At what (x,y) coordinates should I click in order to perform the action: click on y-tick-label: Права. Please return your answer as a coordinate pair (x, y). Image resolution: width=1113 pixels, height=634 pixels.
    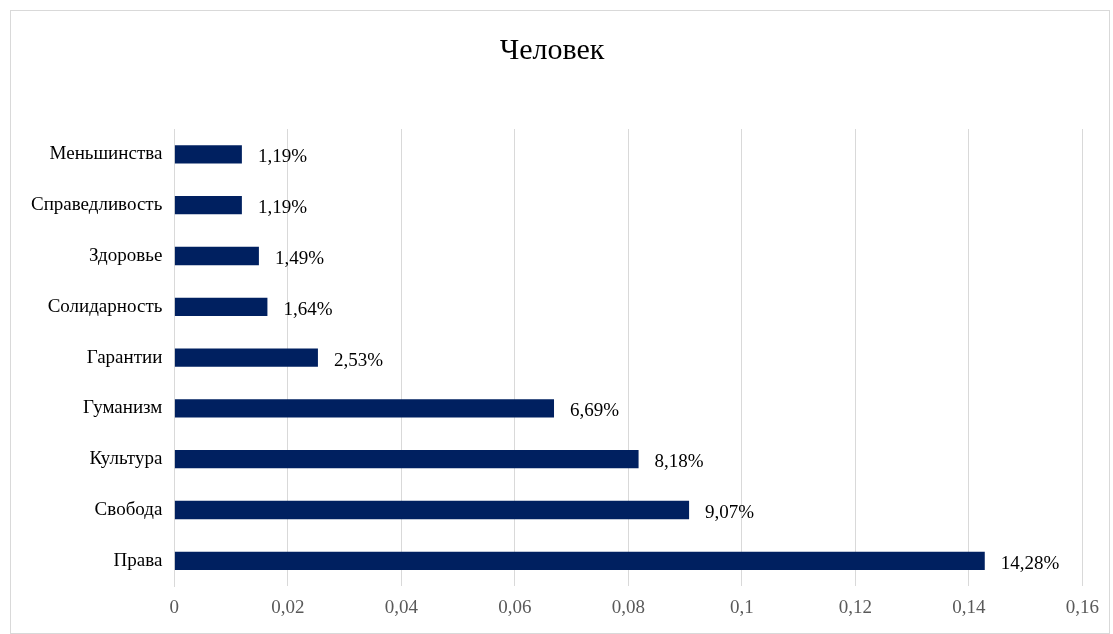
    Looking at the image, I should click on (138, 559).